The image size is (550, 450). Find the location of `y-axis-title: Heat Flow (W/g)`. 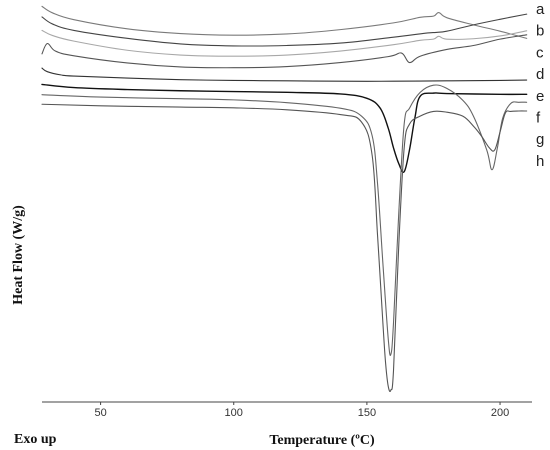

y-axis-title: Heat Flow (W/g) is located at coordinates (18, 255).